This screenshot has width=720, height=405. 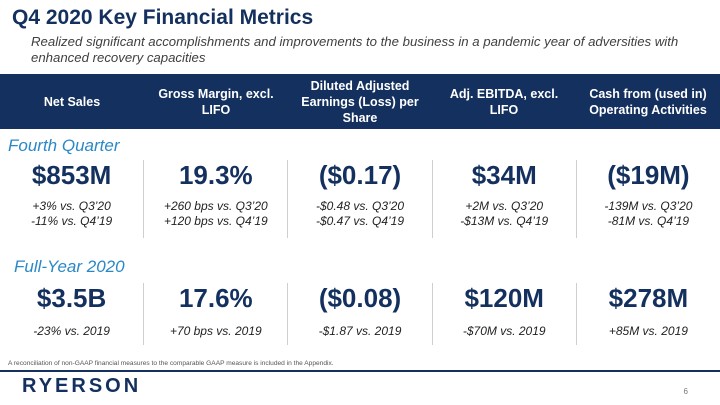 What do you see at coordinates (360, 331) in the screenshot?
I see `metric-change: -$1.87 vs. 2019` at bounding box center [360, 331].